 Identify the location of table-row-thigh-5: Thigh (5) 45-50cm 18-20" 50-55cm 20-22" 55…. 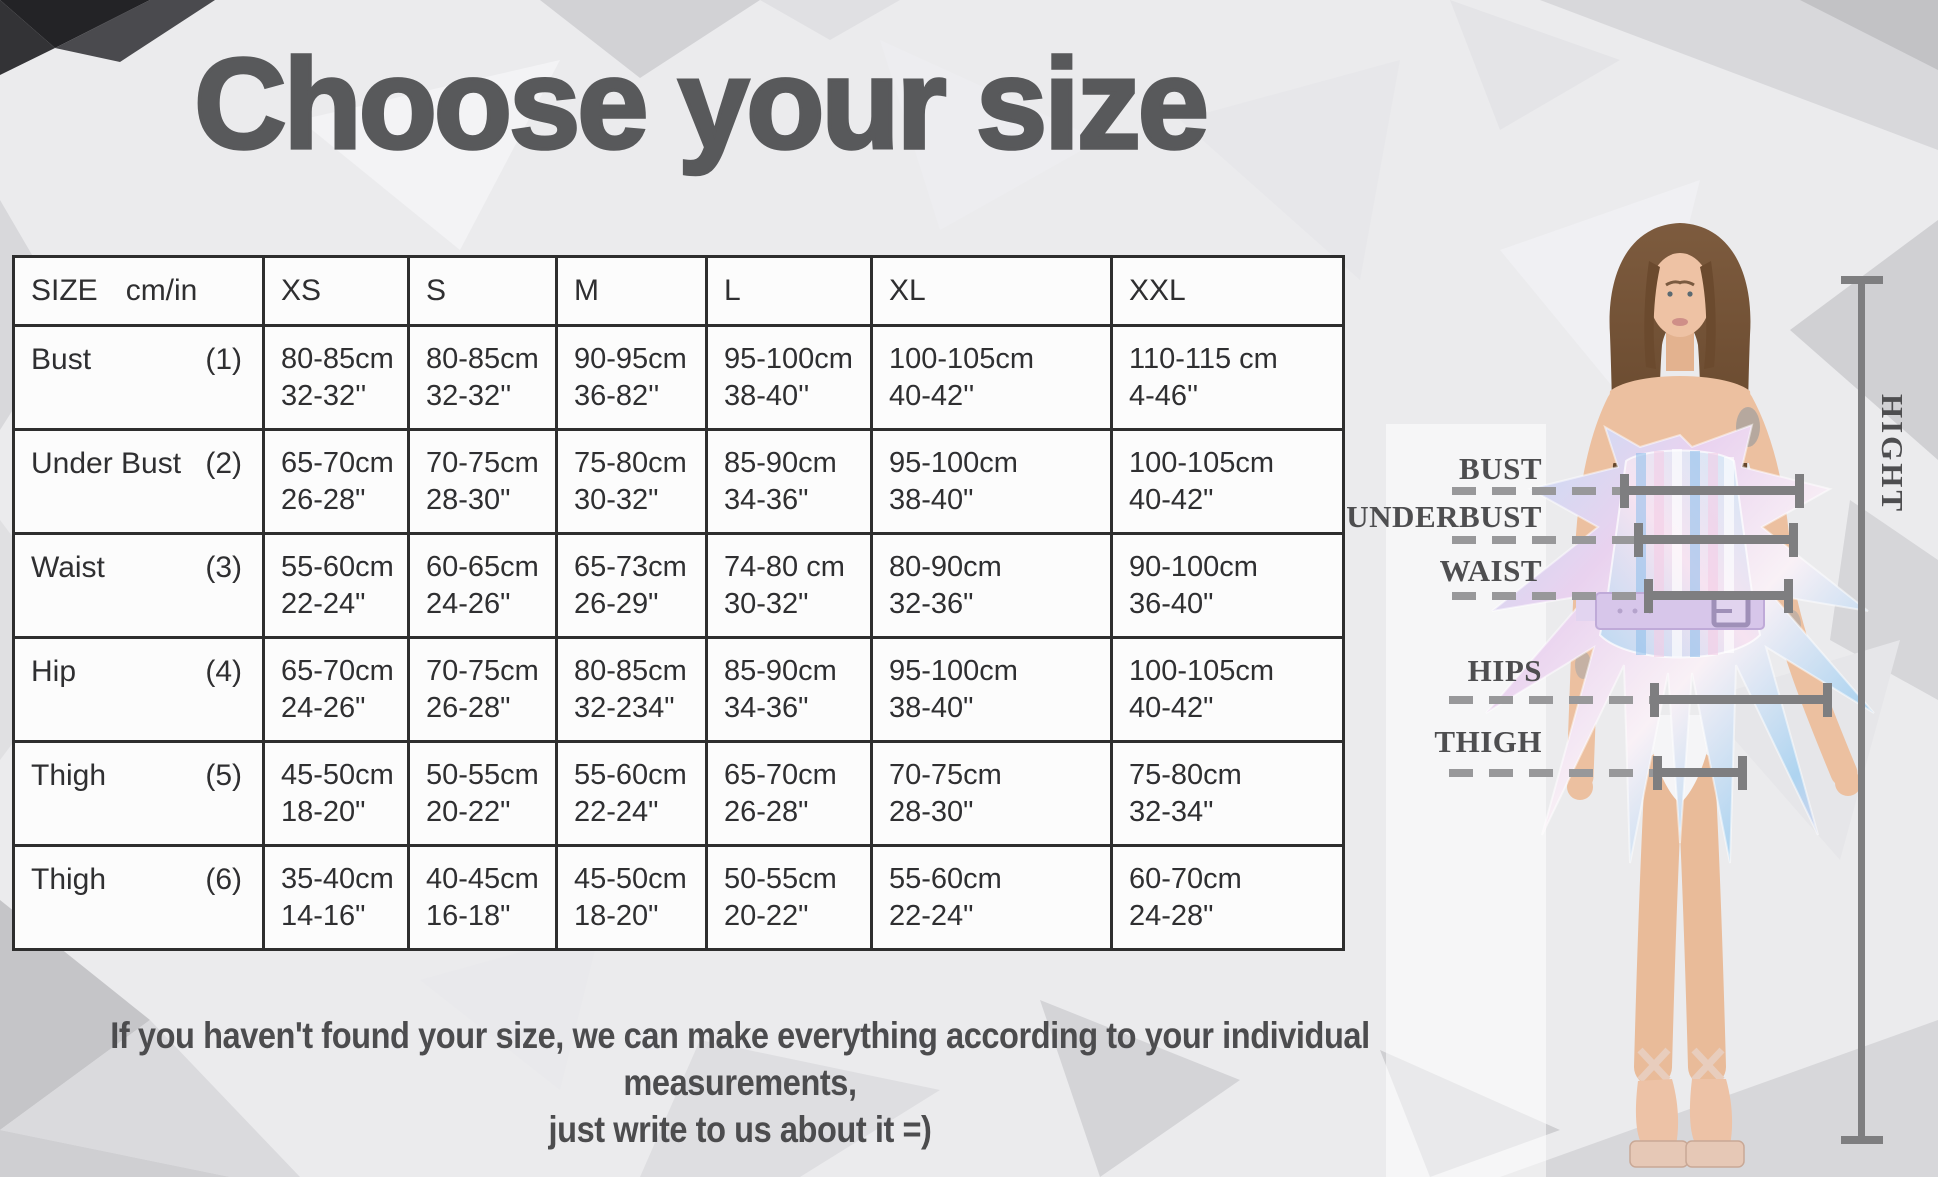
(678, 793).